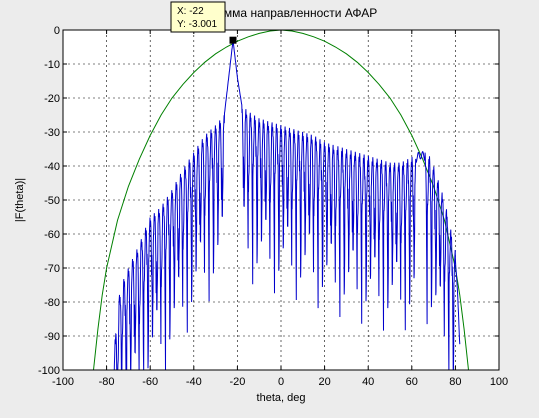 Image resolution: width=539 pixels, height=418 pixels. I want to click on y-tick-label: 0, so click(57, 31).